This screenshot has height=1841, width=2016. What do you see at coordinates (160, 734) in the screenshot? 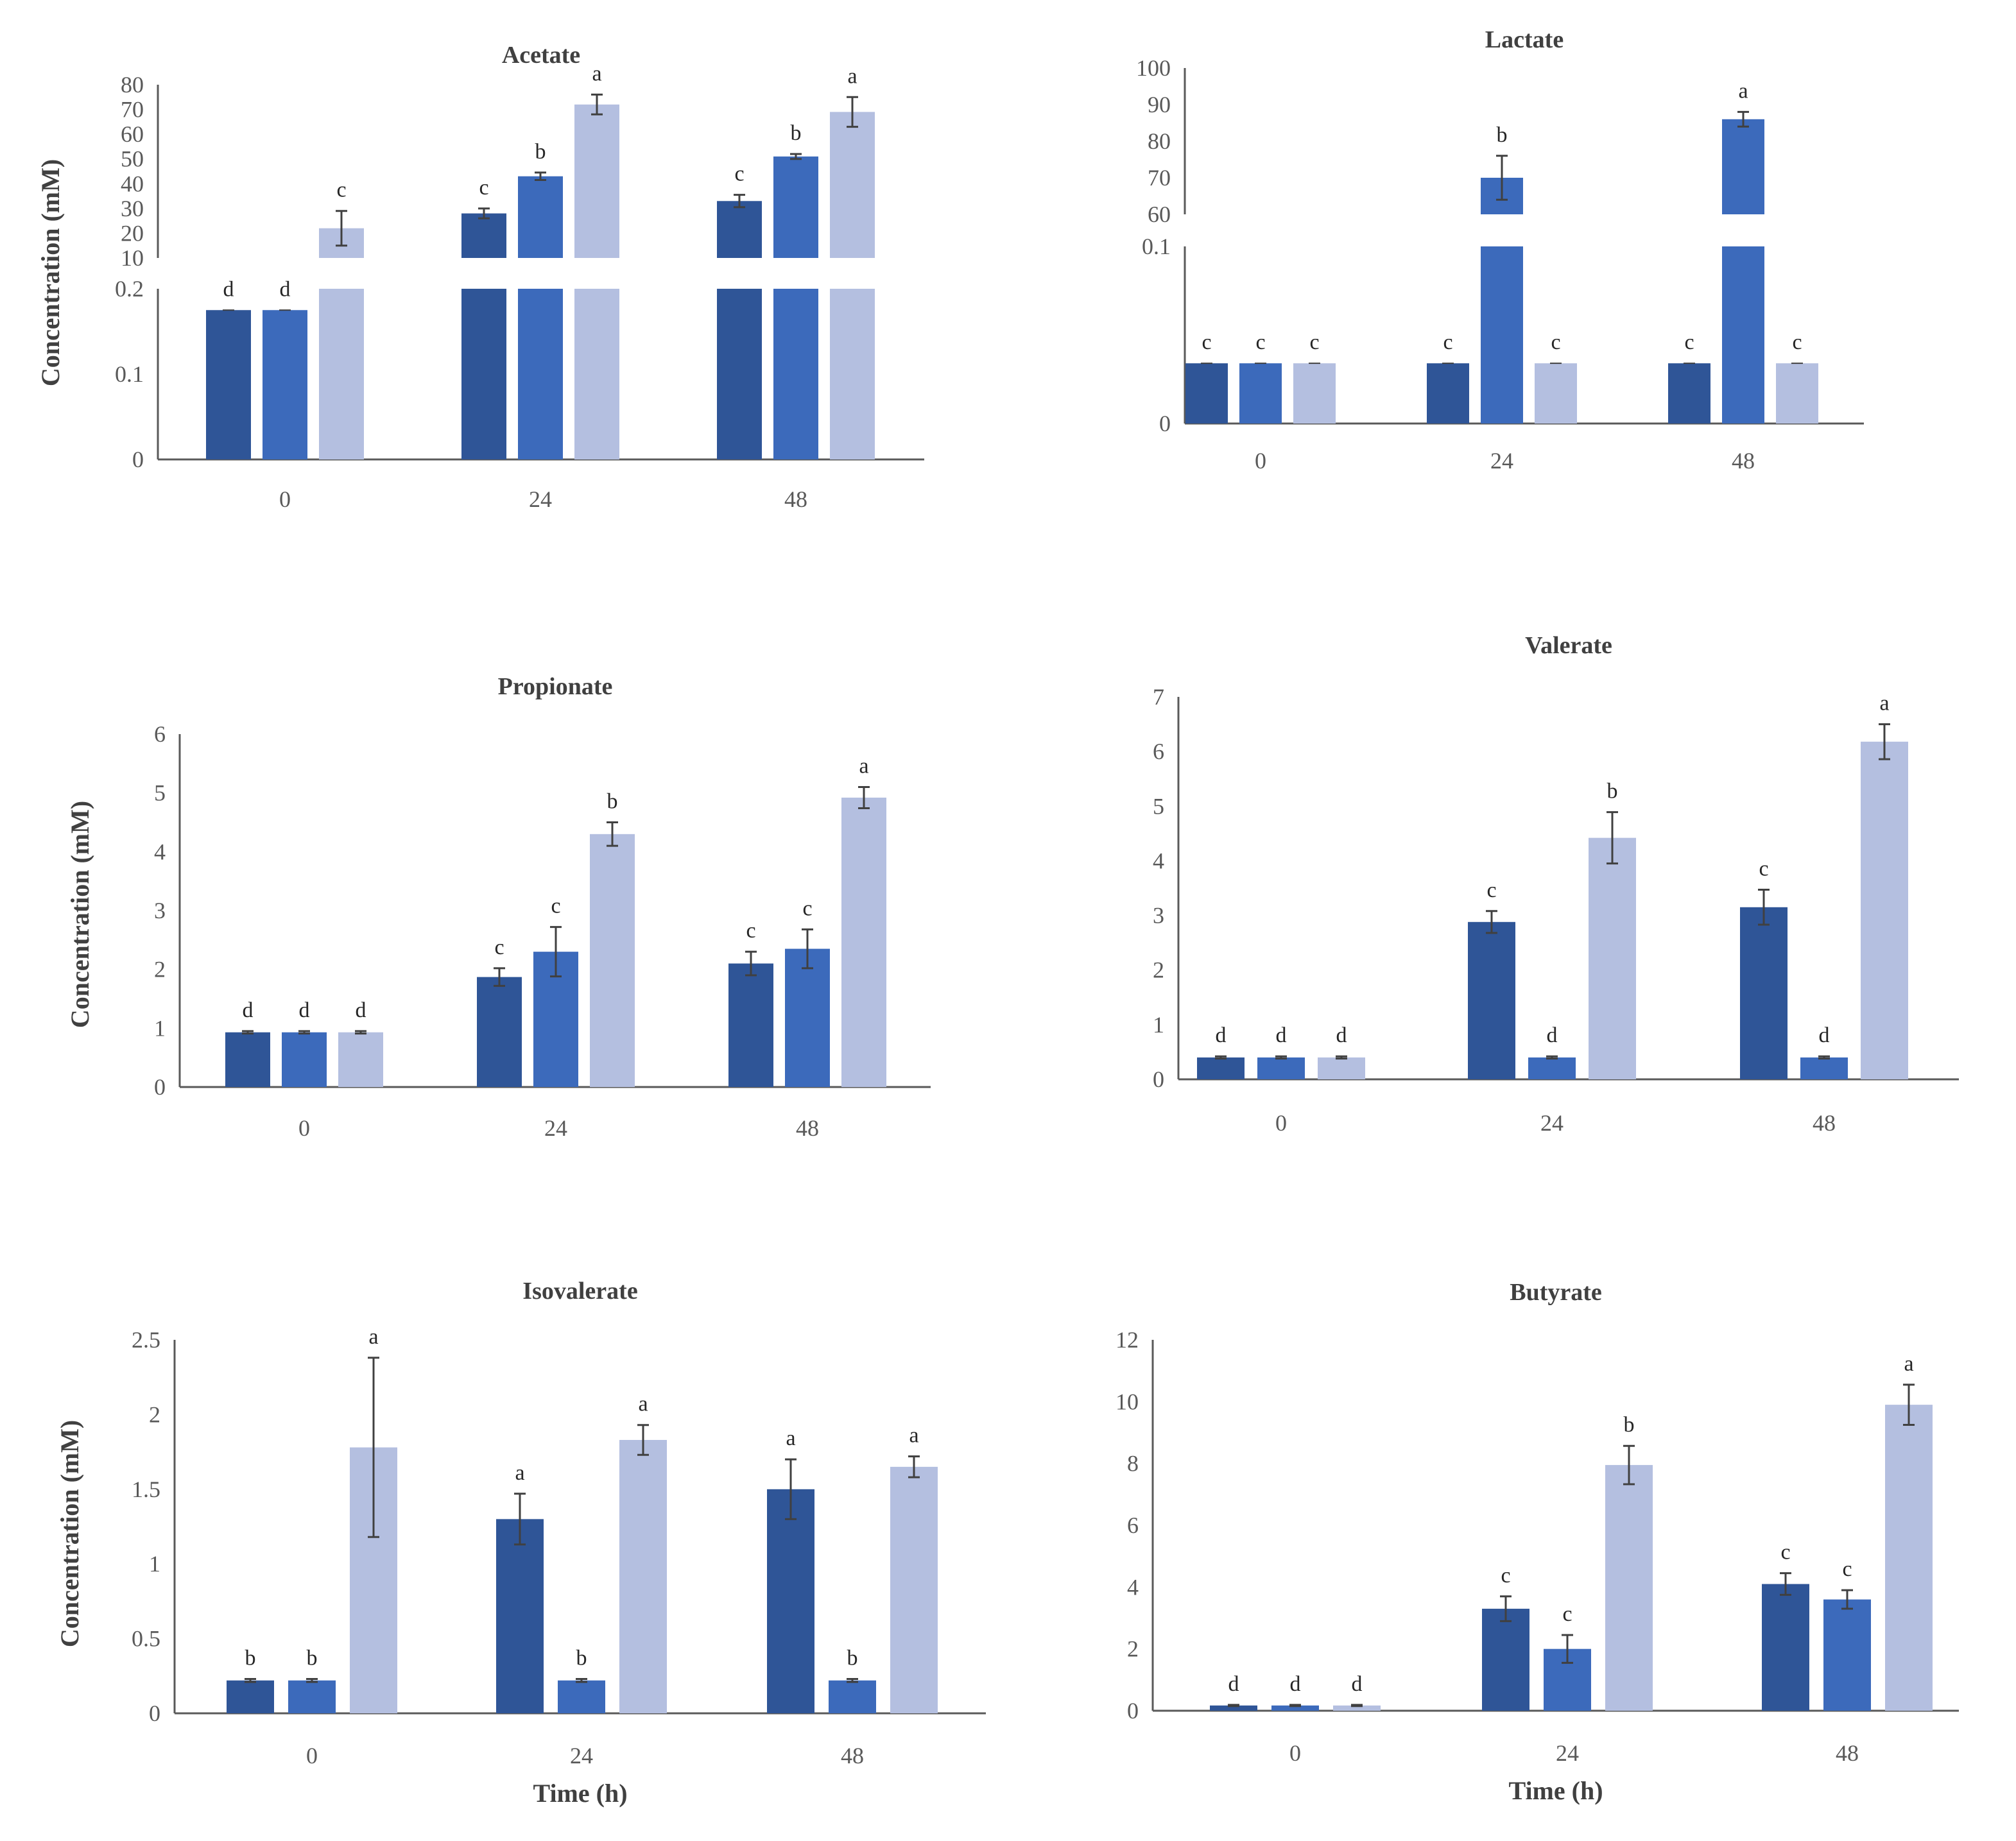
I see `y-tick-label: 6` at bounding box center [160, 734].